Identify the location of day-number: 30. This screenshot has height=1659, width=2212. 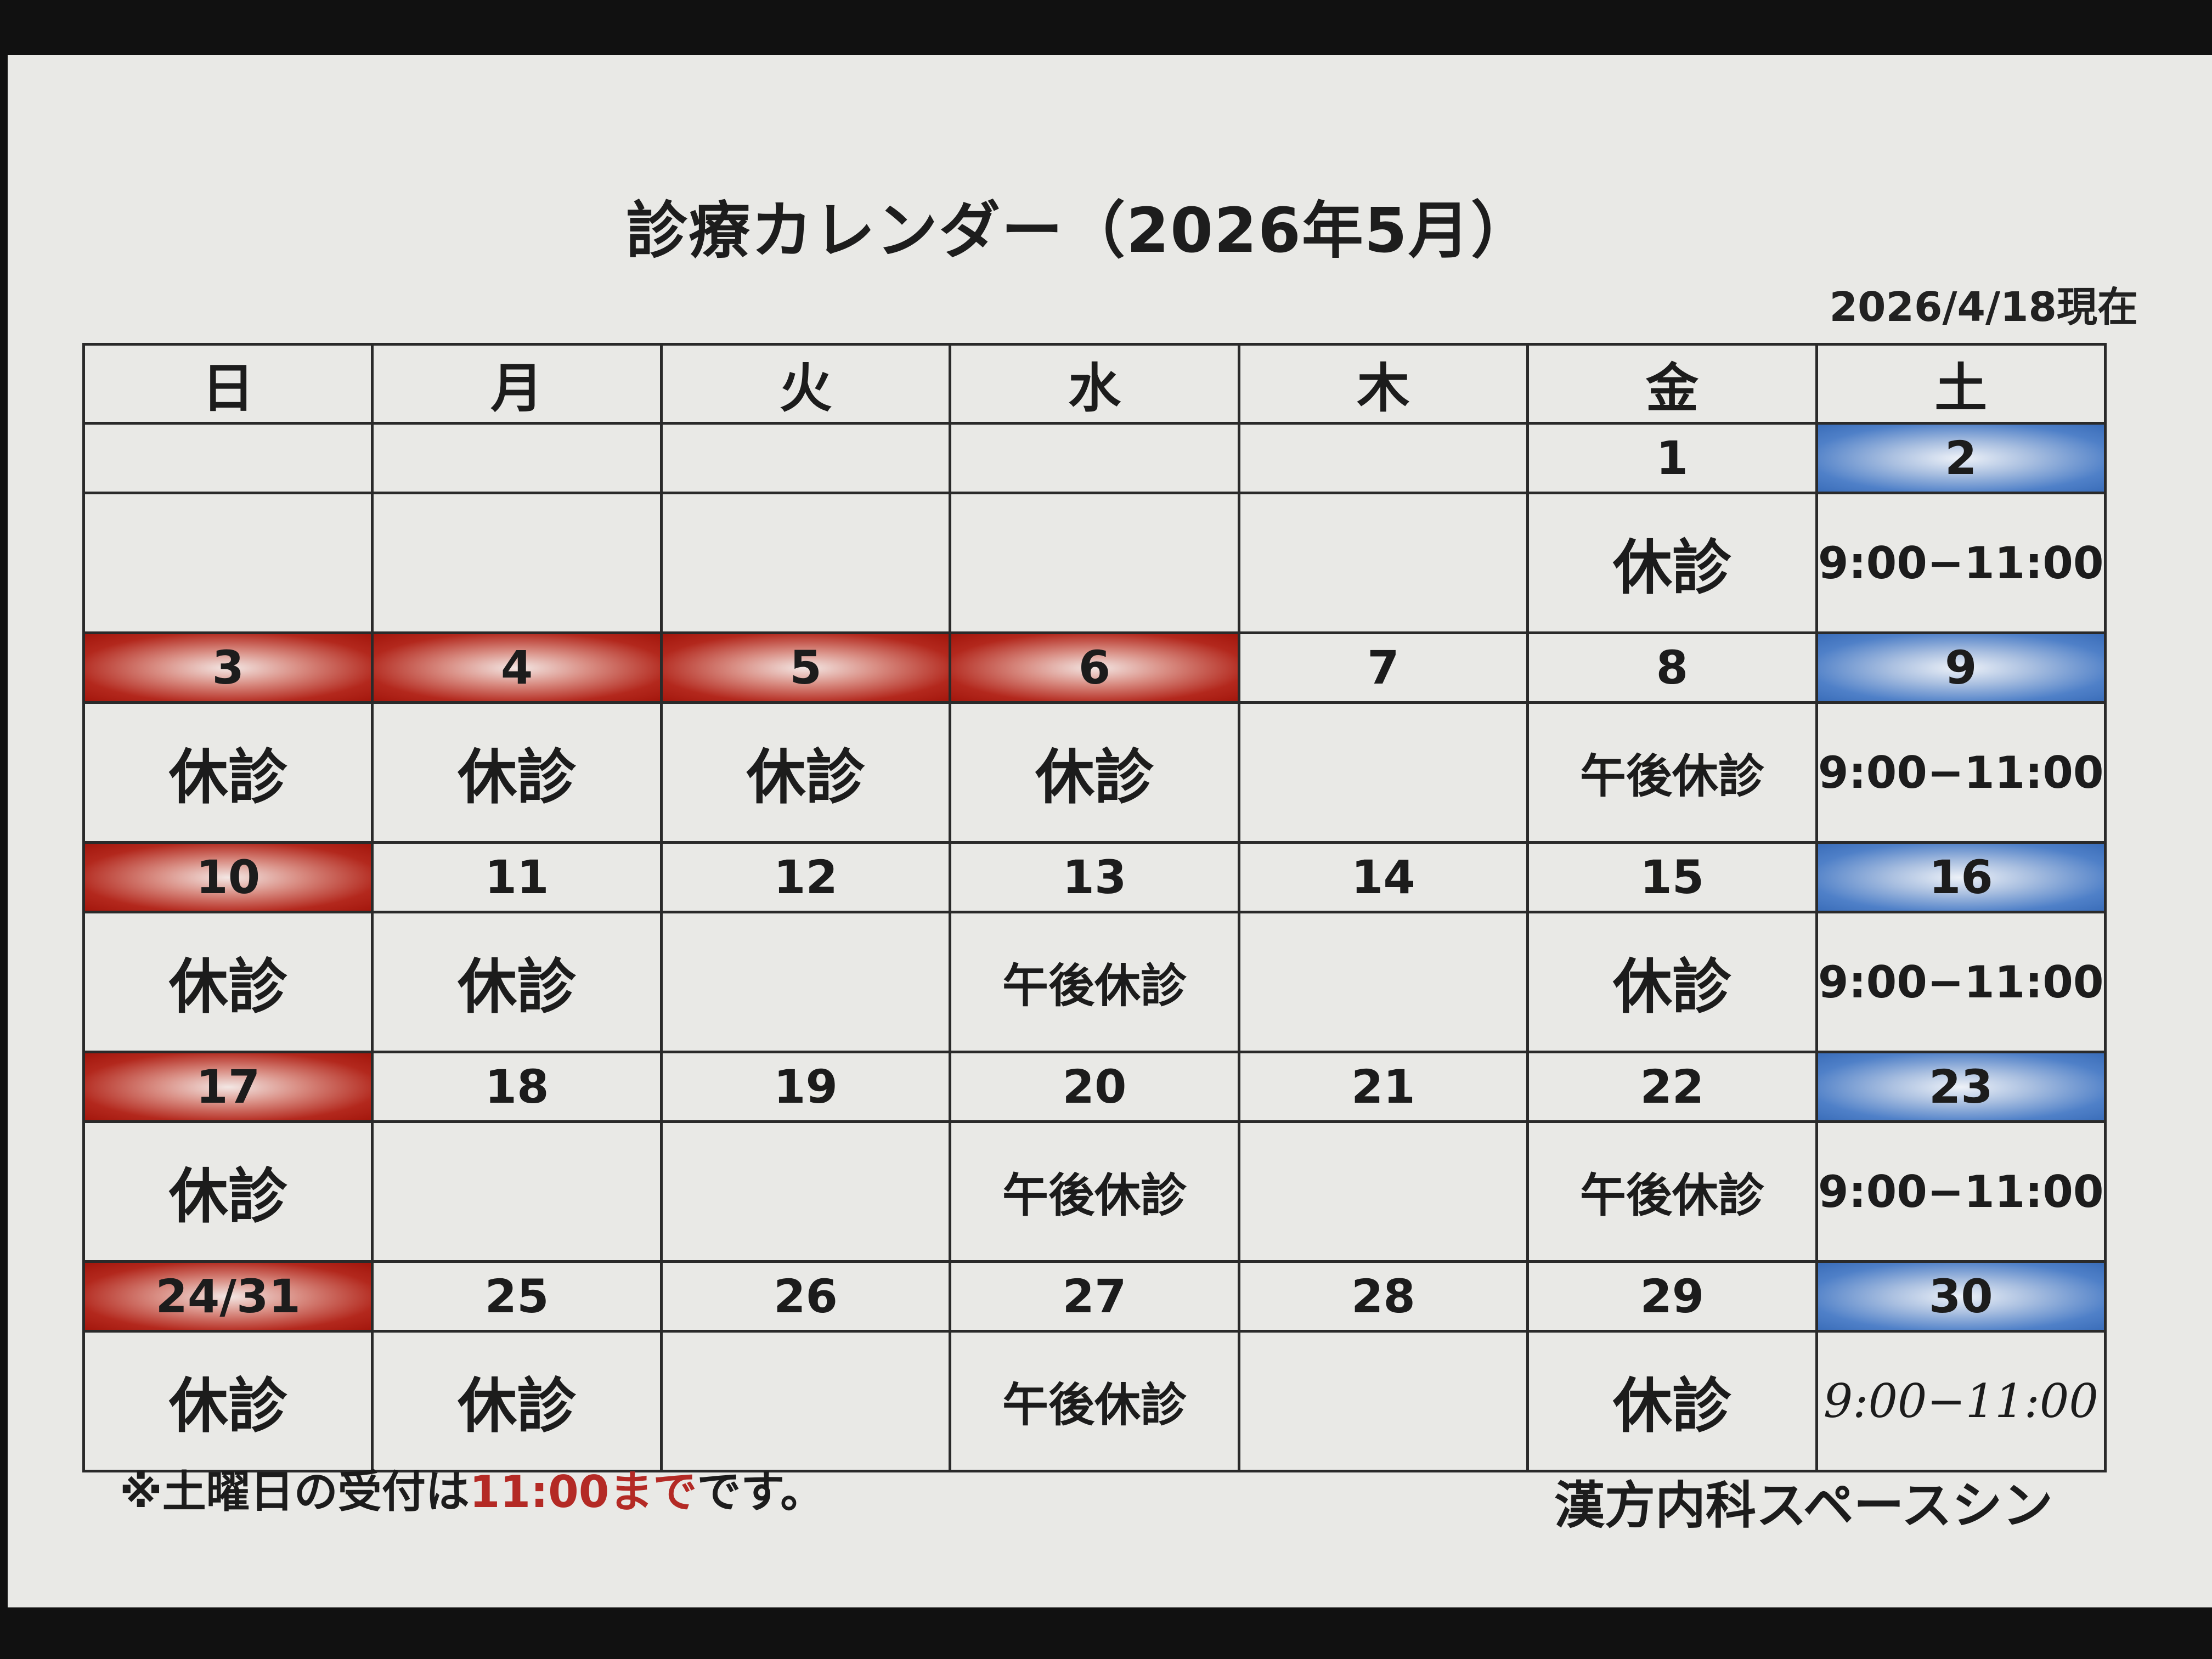
(1961, 1297).